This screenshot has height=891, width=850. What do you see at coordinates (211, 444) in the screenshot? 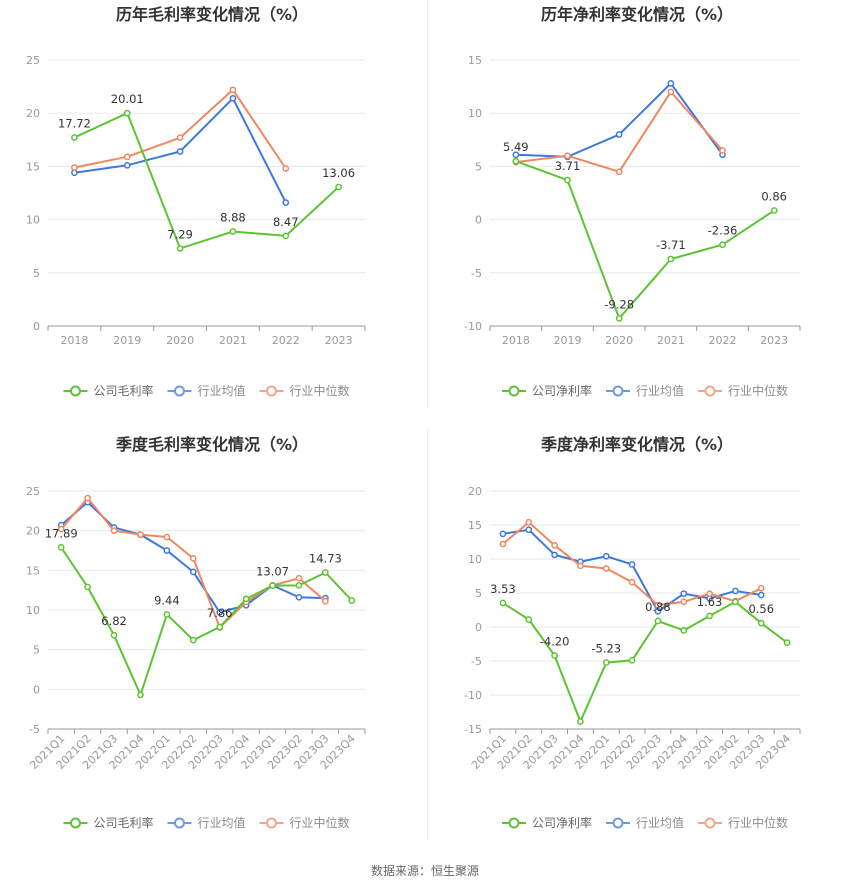
I see `chart-title: 季度毛利率变化情况（%）` at bounding box center [211, 444].